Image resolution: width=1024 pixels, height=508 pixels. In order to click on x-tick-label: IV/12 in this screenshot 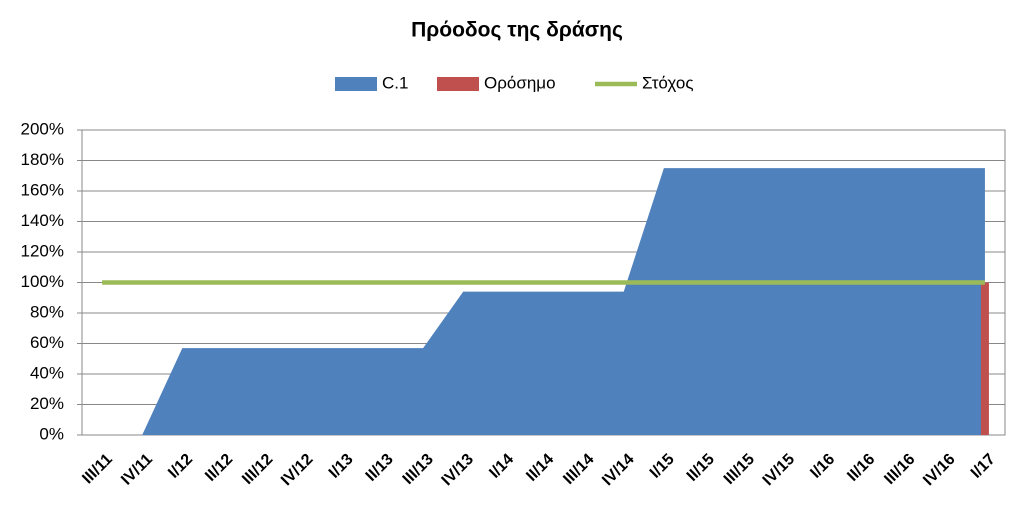, I will do `click(297, 470)`.